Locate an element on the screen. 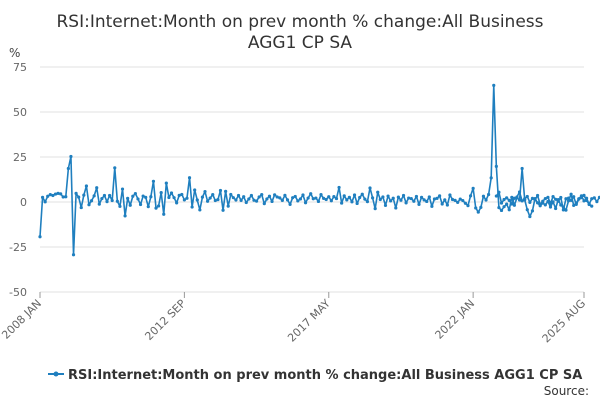 Image resolution: width=600 pixels, height=400 pixels. x-tick-label: 2025 AUG is located at coordinates (564, 321).